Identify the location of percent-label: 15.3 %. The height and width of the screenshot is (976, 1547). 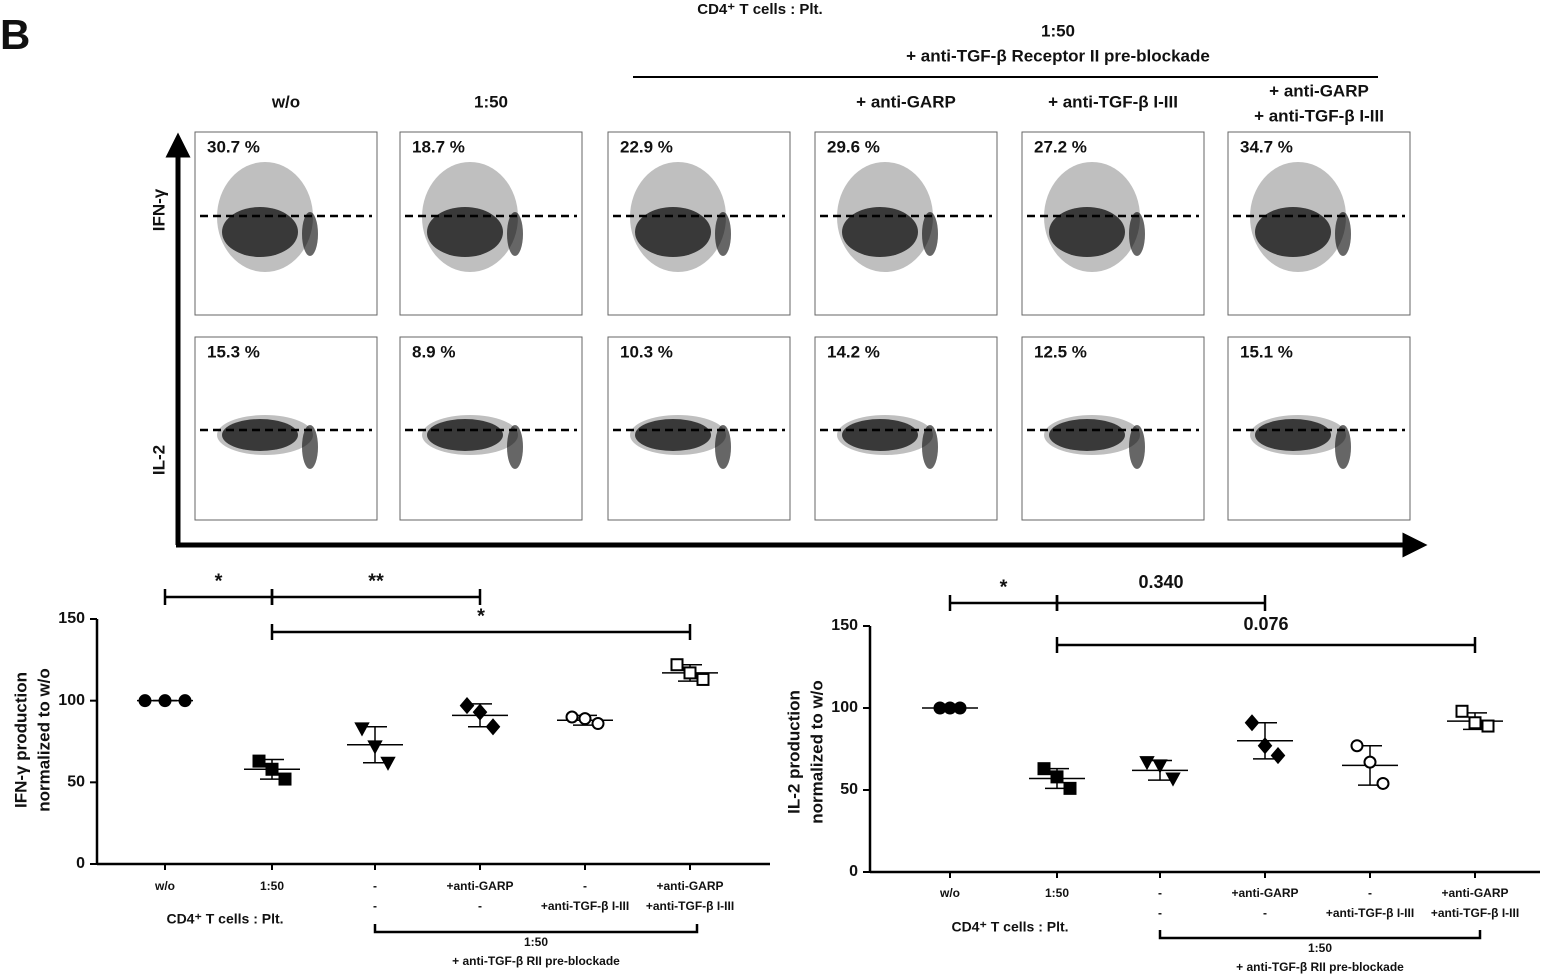
(233, 351).